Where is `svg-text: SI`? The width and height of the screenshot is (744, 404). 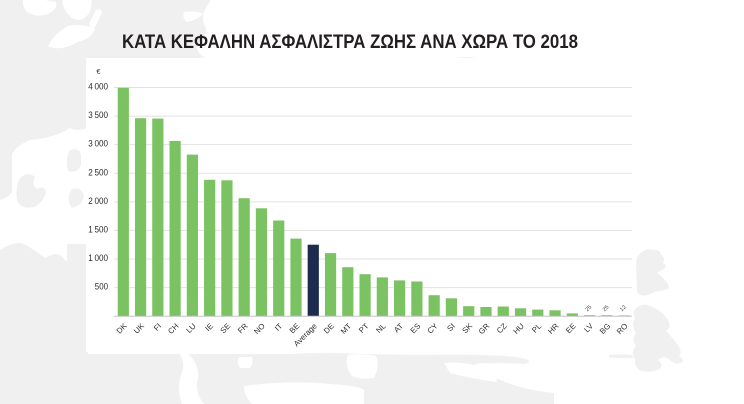
svg-text: SI is located at coordinates (451, 328).